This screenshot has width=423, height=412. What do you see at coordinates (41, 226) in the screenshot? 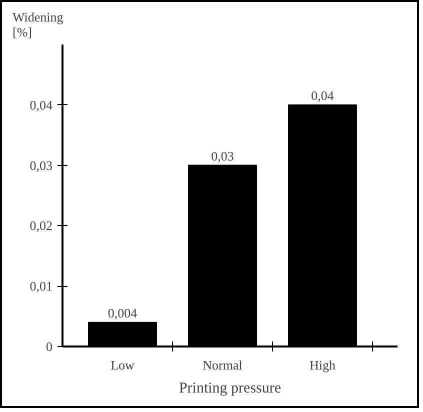
I see `y-tick-label: 0,02` at bounding box center [41, 226].